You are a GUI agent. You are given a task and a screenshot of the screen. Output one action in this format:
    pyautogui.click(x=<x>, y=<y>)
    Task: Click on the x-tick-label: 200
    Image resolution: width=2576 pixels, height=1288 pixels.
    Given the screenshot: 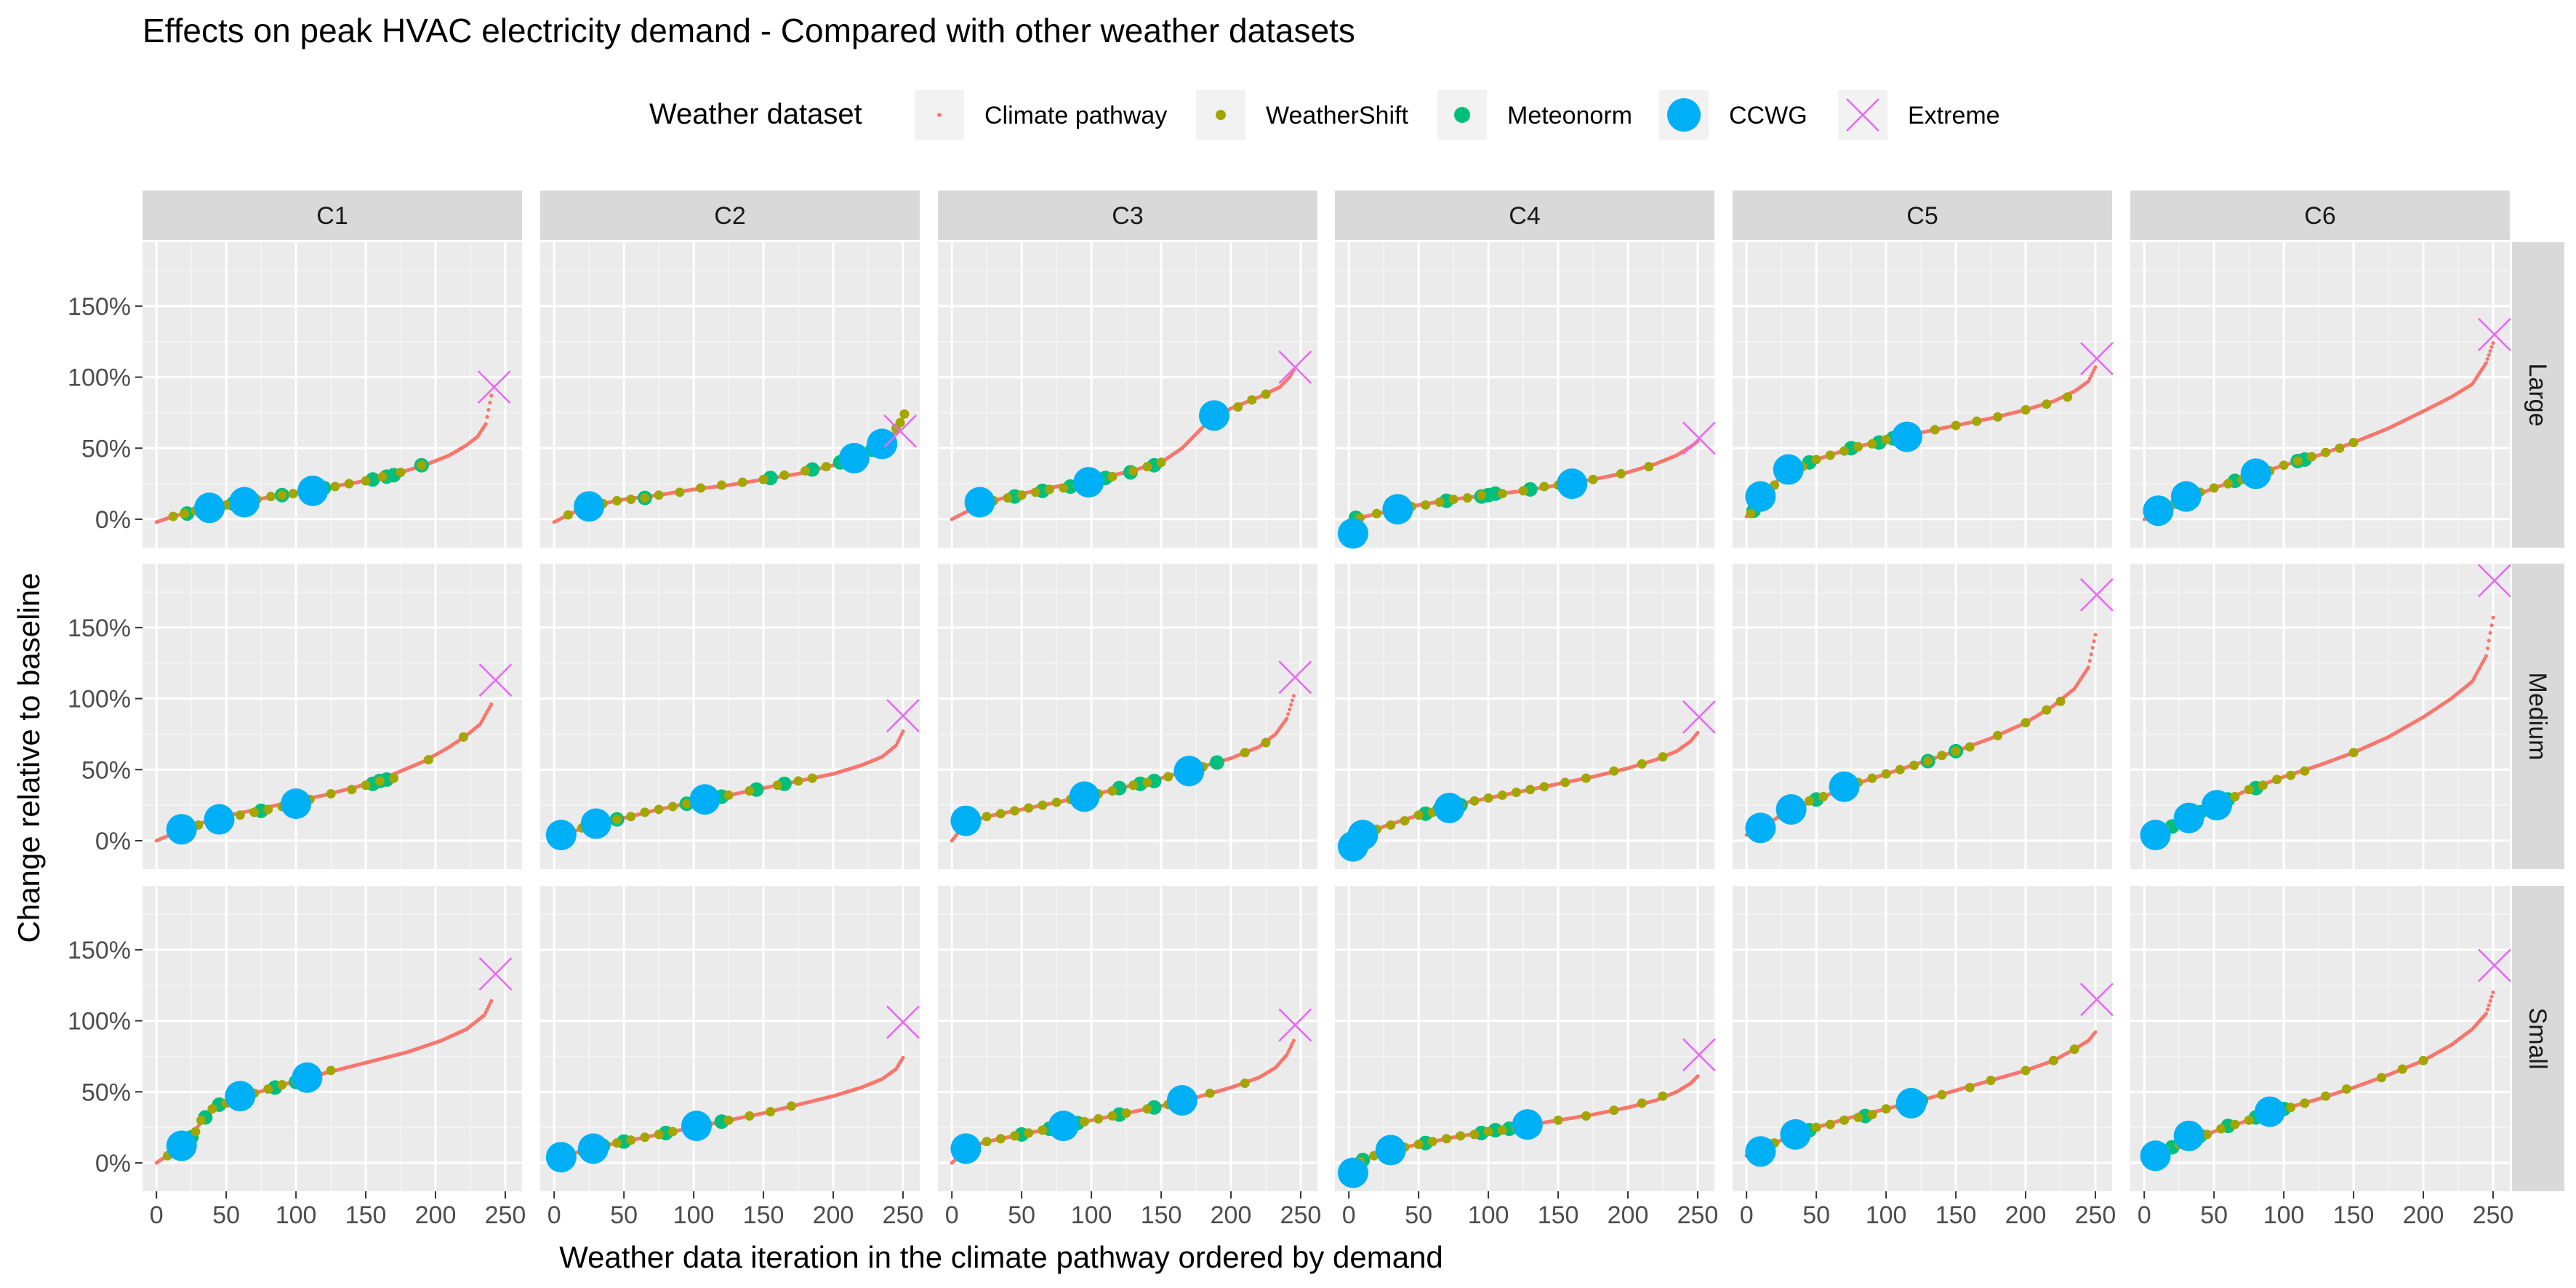 What is the action you would take?
    pyautogui.click(x=833, y=1215)
    